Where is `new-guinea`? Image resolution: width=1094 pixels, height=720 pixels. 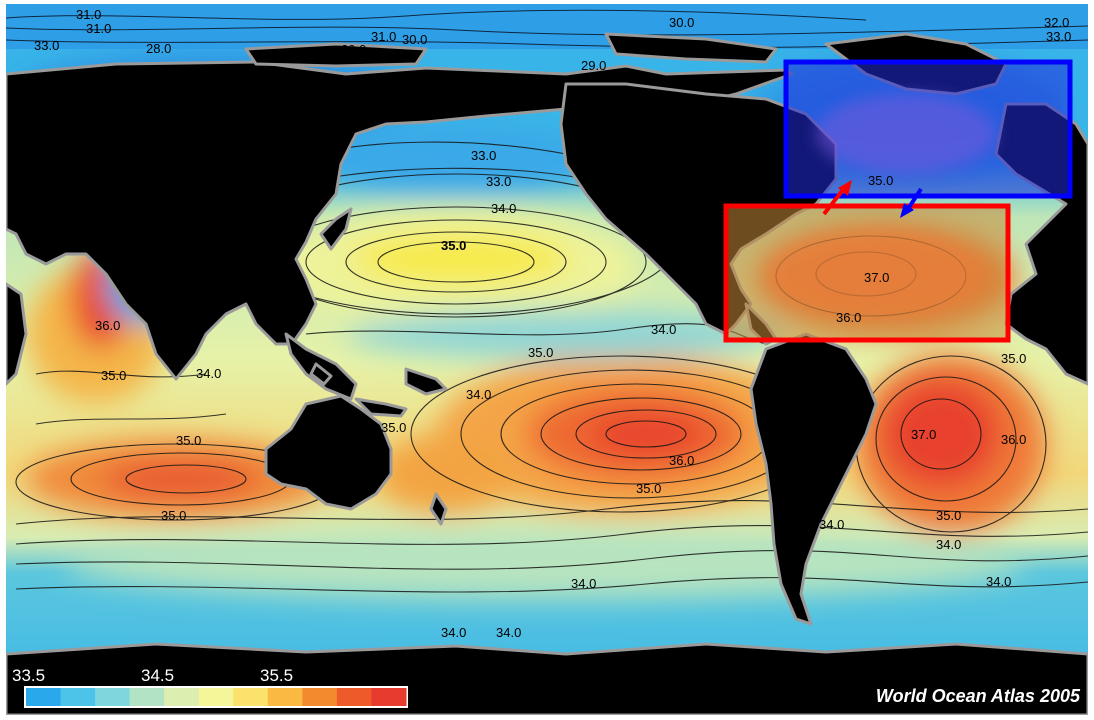 new-guinea is located at coordinates (426, 381).